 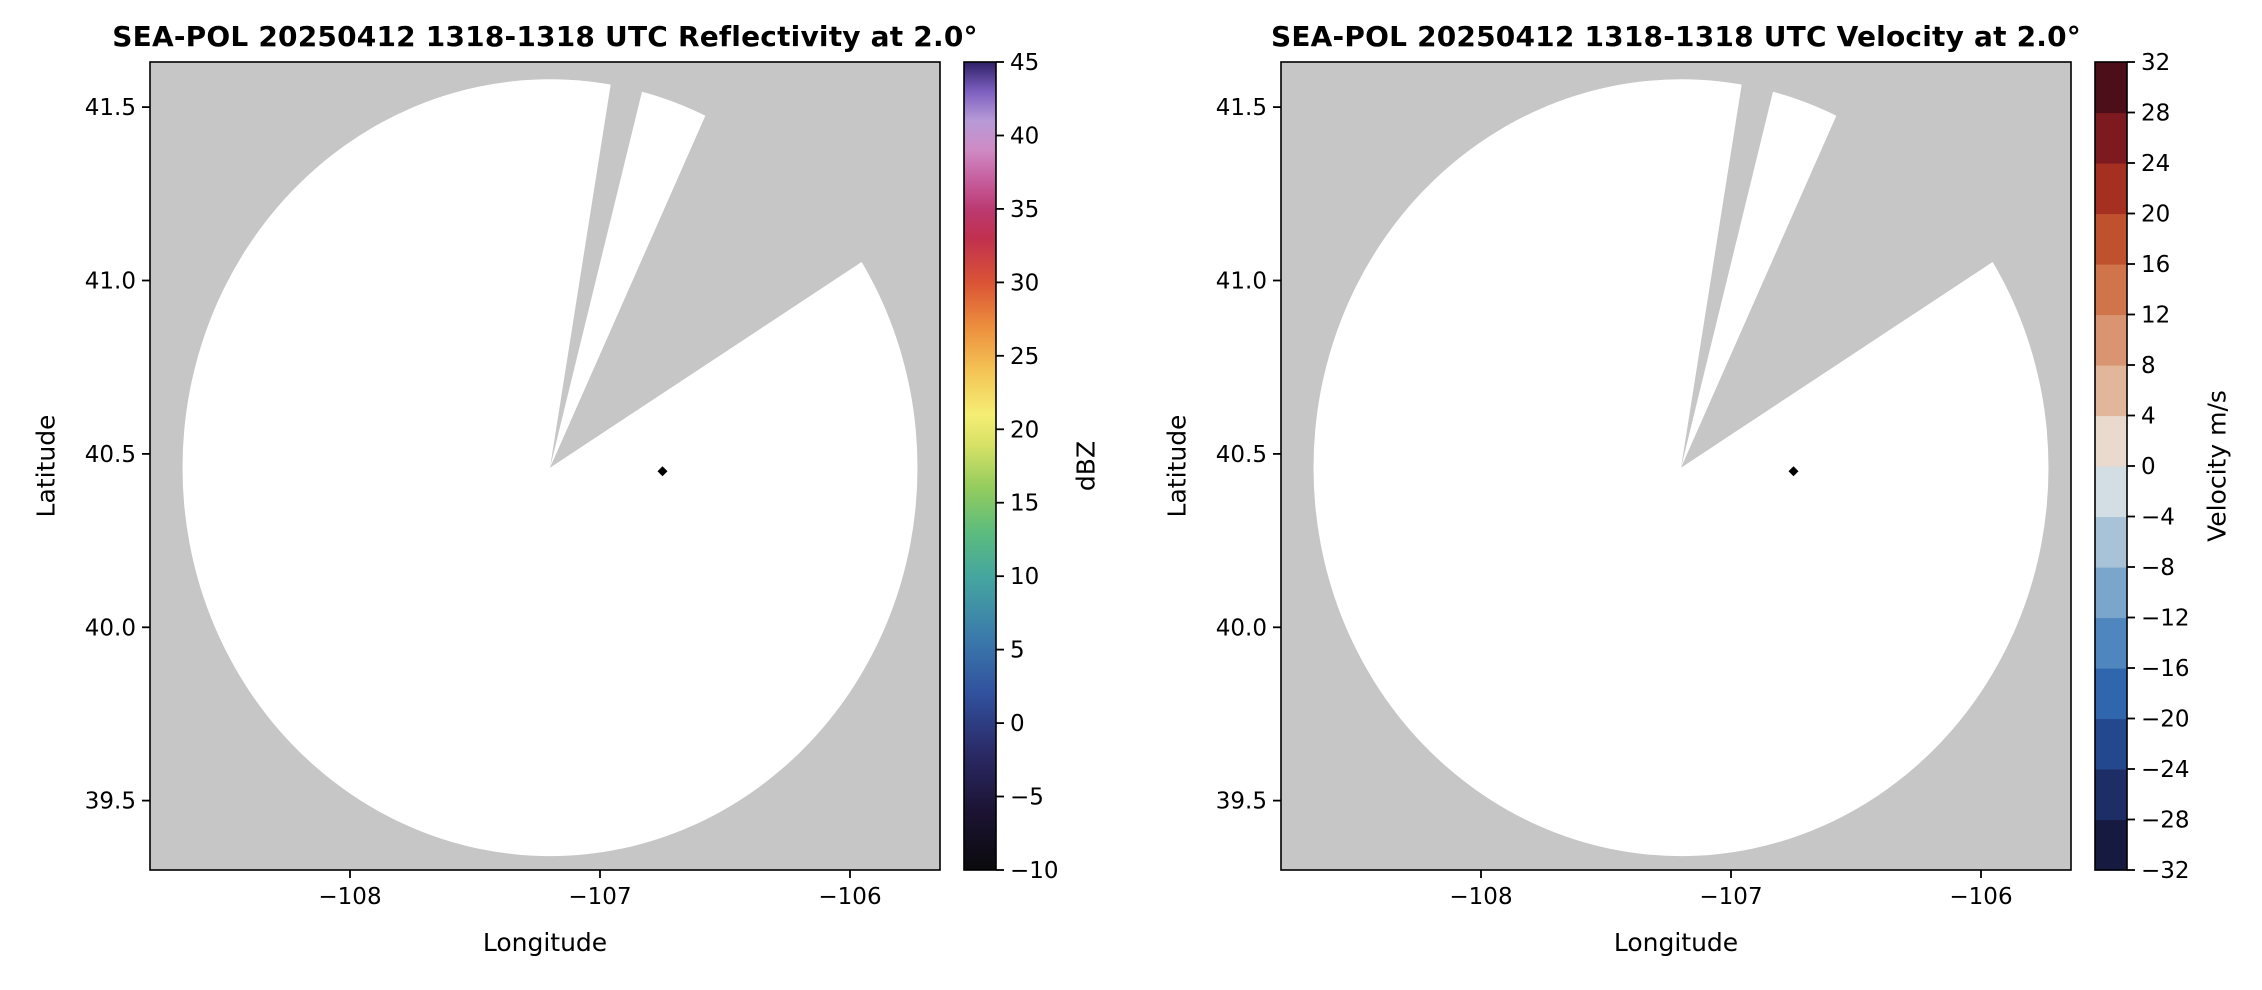 What do you see at coordinates (2155, 164) in the screenshot?
I see `colorbar-tick-label: 24` at bounding box center [2155, 164].